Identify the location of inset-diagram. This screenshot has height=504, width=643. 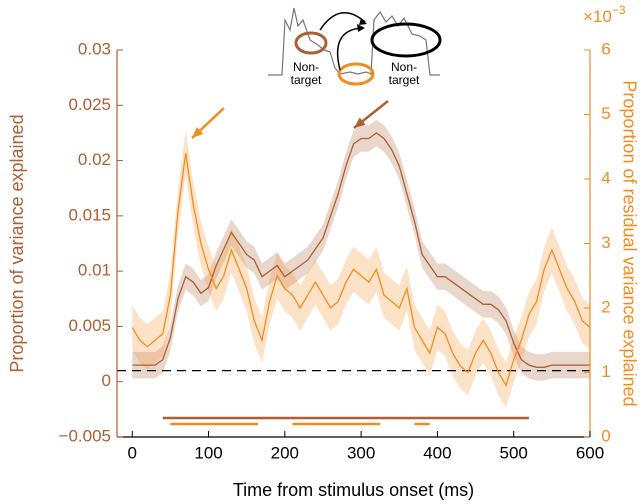
(355, 46).